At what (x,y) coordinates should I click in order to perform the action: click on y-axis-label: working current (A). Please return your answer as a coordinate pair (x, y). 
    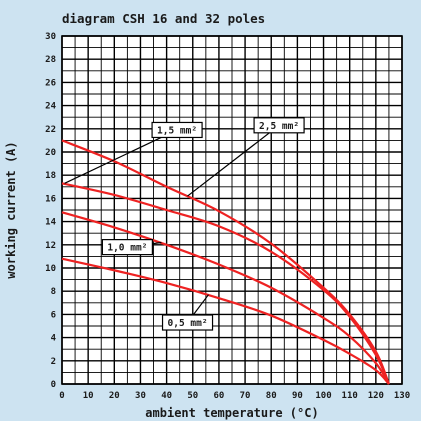
    Looking at the image, I should click on (11, 209).